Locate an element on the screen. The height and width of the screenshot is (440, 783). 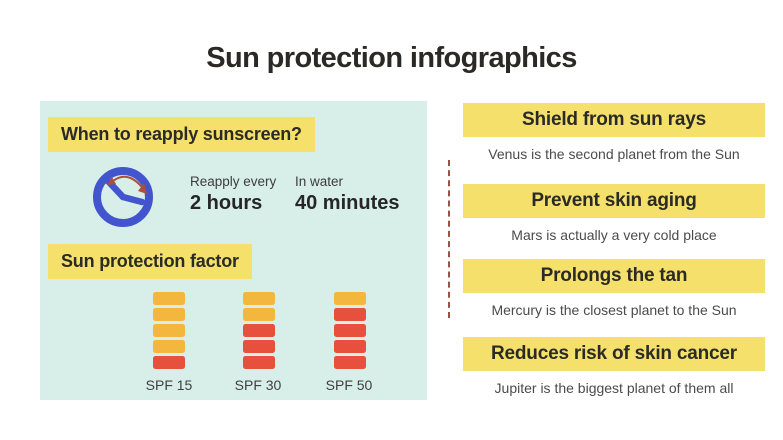
spf-heading: Sun protection factor is located at coordinates (150, 261).